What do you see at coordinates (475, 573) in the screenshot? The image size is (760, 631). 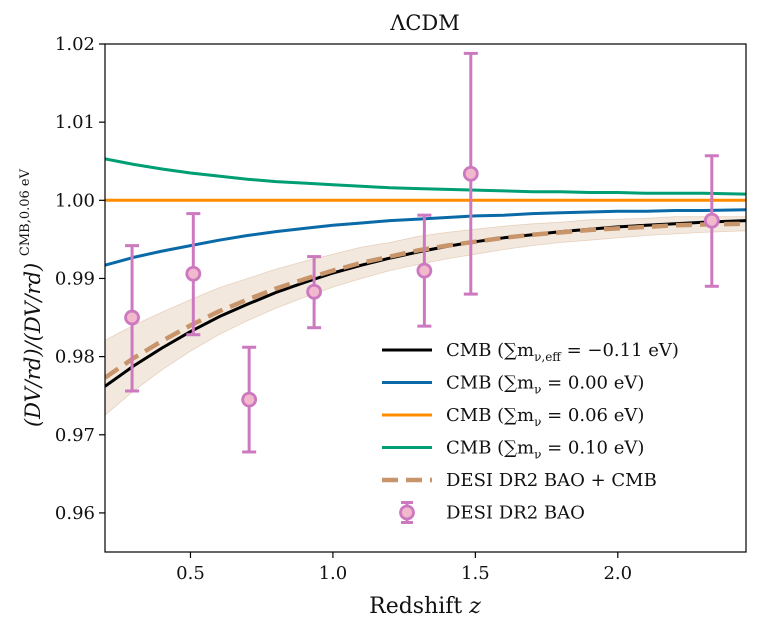 I see `x-tick-label: 1.5` at bounding box center [475, 573].